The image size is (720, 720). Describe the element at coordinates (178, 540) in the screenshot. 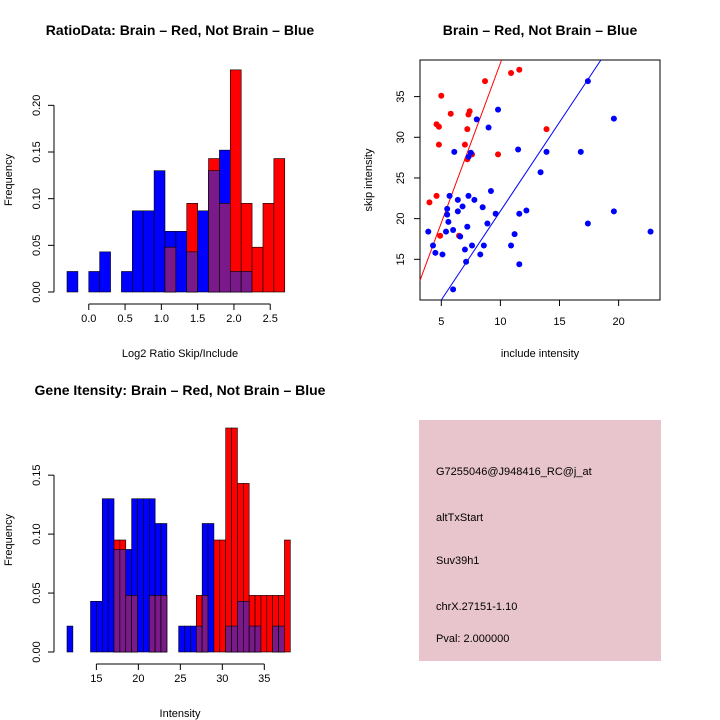

I see `intensity-bars` at that location.